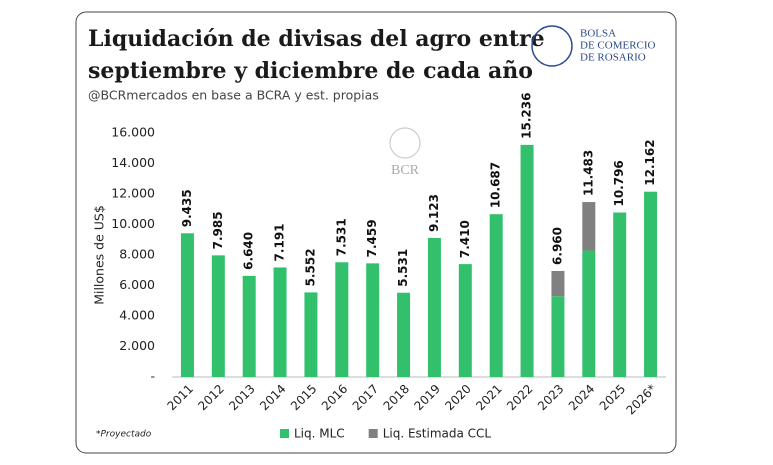 The image size is (773, 465). What do you see at coordinates (403, 268) in the screenshot?
I see `value-label: 5.531` at bounding box center [403, 268].